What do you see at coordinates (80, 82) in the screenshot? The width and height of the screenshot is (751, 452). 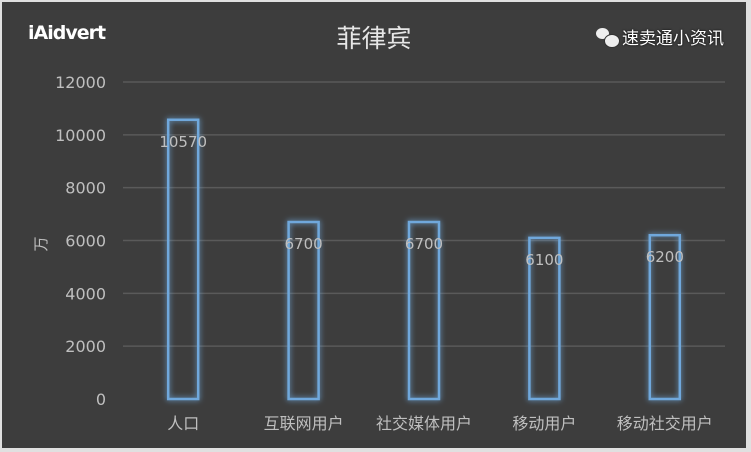 I see `y-tick-label: 12000` at bounding box center [80, 82].